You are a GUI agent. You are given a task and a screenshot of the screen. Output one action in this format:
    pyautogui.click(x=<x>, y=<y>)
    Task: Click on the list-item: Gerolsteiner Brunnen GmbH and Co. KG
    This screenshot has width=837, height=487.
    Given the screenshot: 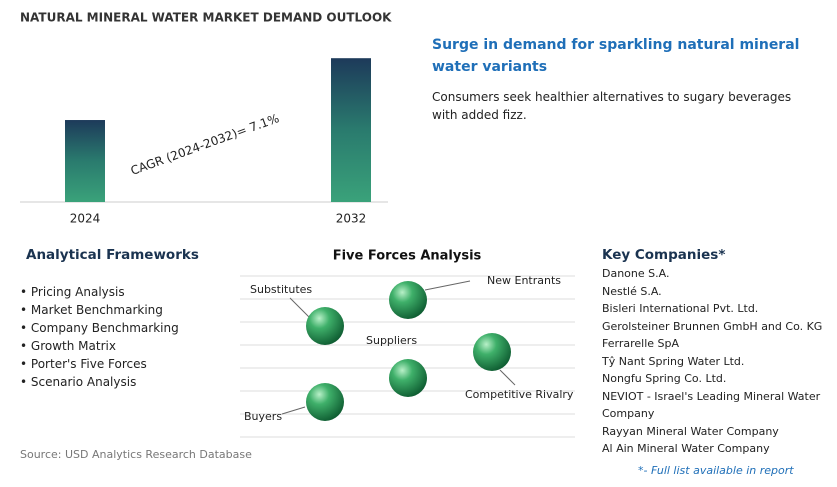 What is the action you would take?
    pyautogui.click(x=712, y=326)
    